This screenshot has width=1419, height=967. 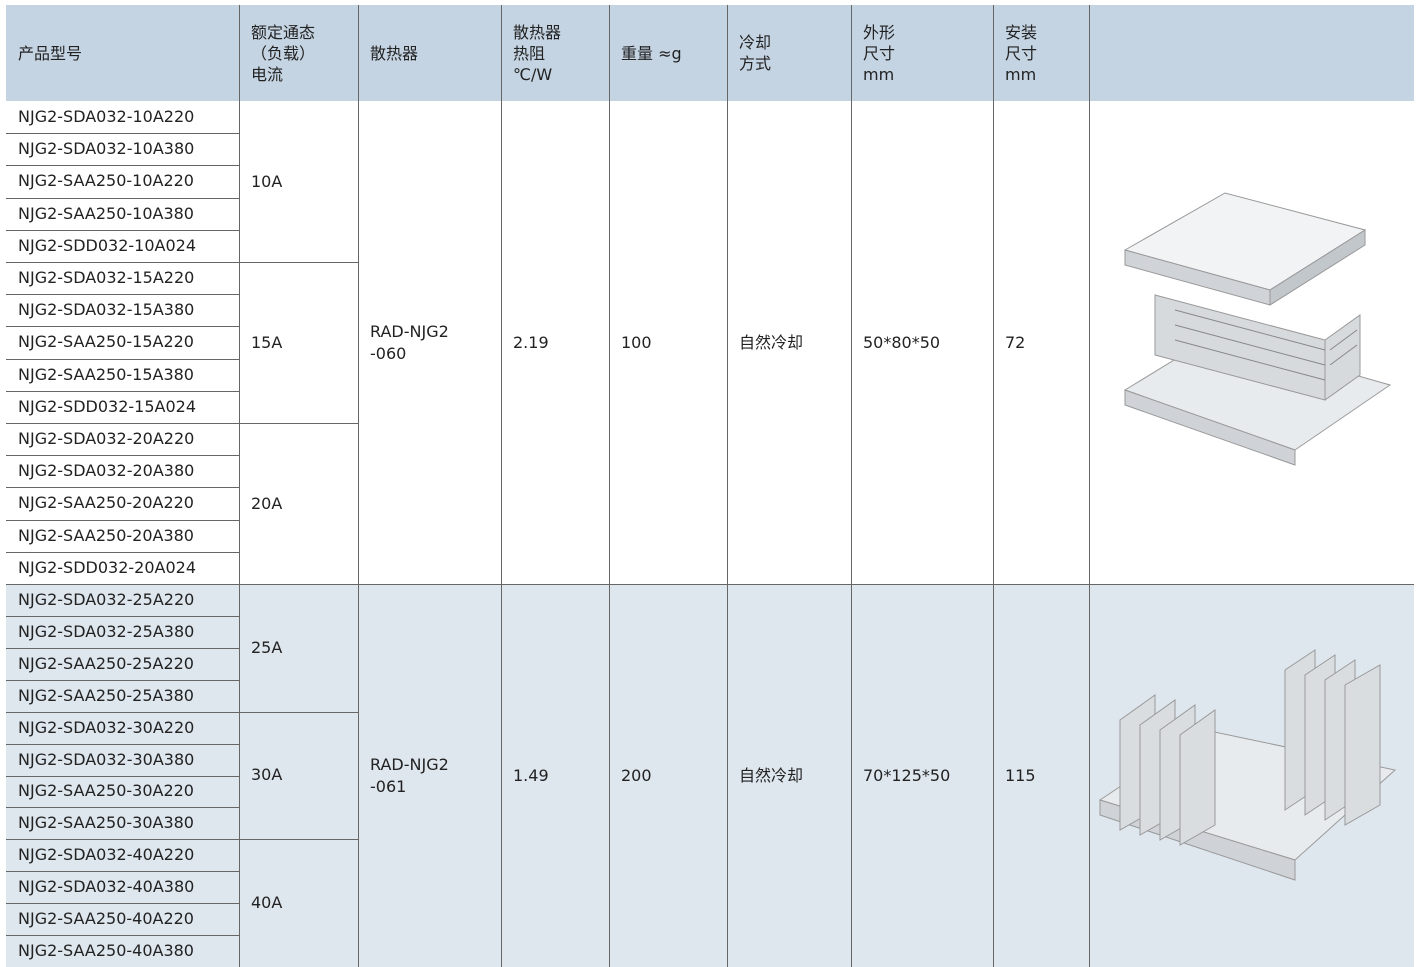 I want to click on header-cell: 重量 ≈g, so click(x=668, y=53).